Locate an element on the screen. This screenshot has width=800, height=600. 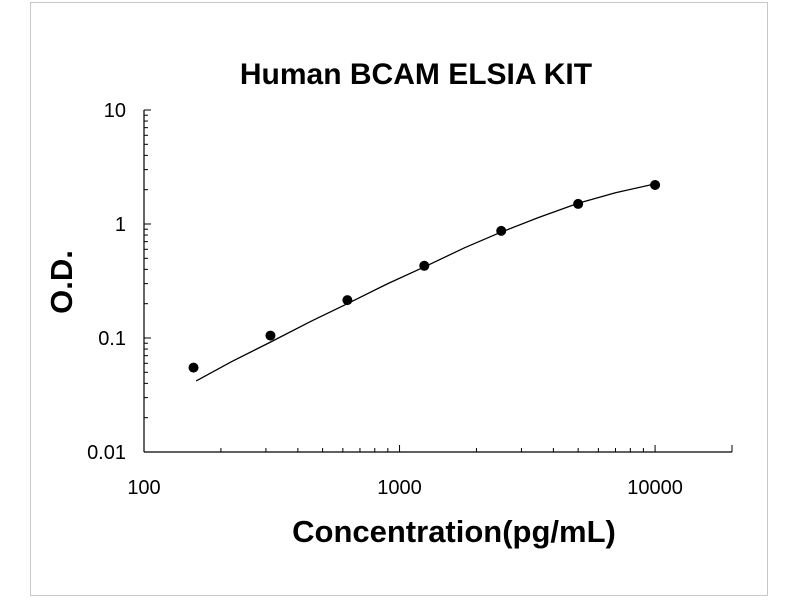
chart-title: Human BCAM ELSIA KIT is located at coordinates (416, 74).